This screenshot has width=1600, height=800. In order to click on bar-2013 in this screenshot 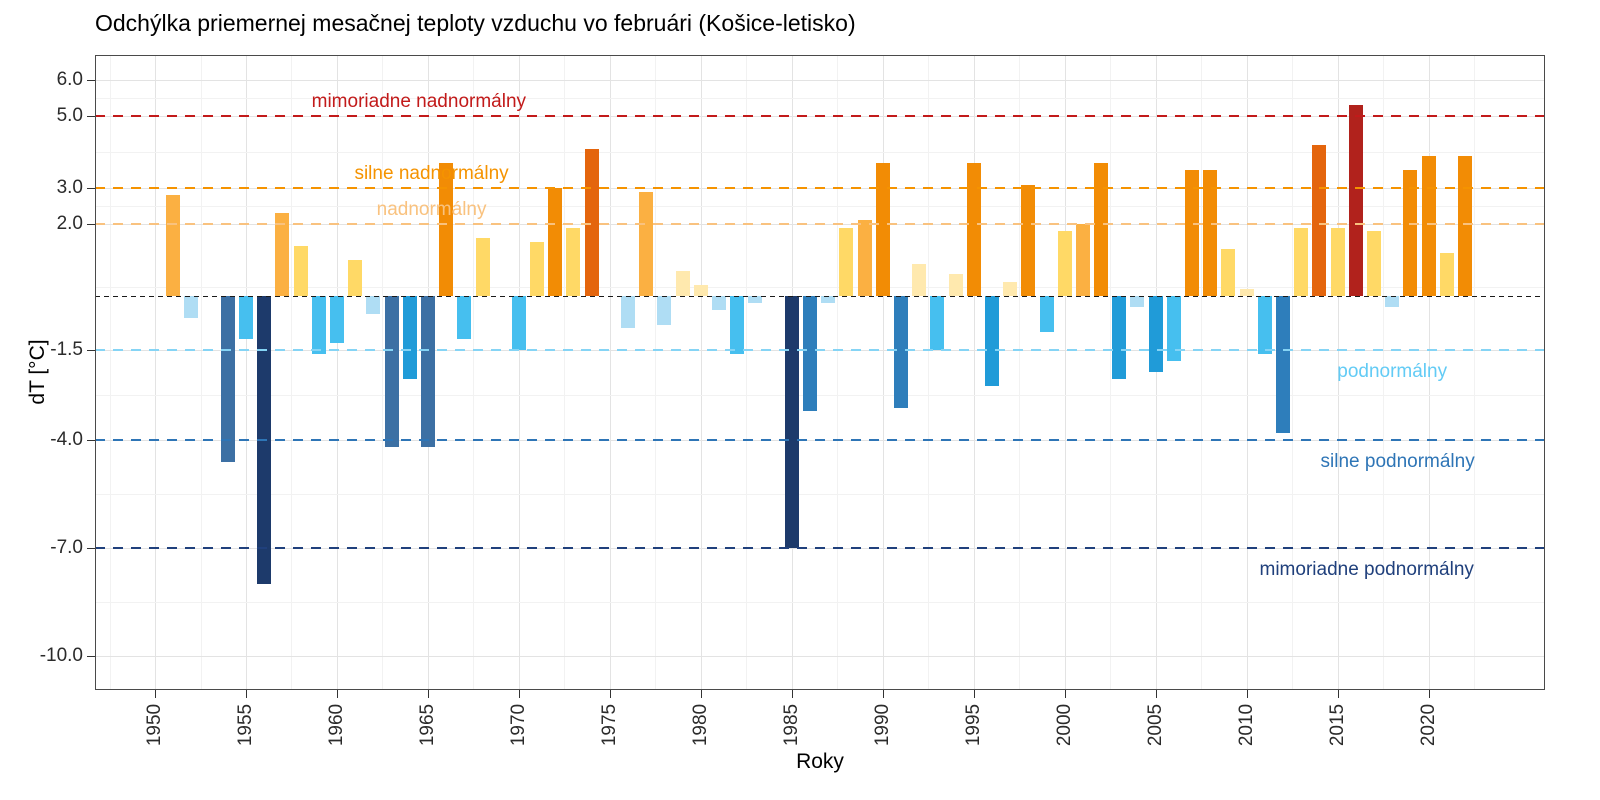, I will do `click(1301, 262)`.